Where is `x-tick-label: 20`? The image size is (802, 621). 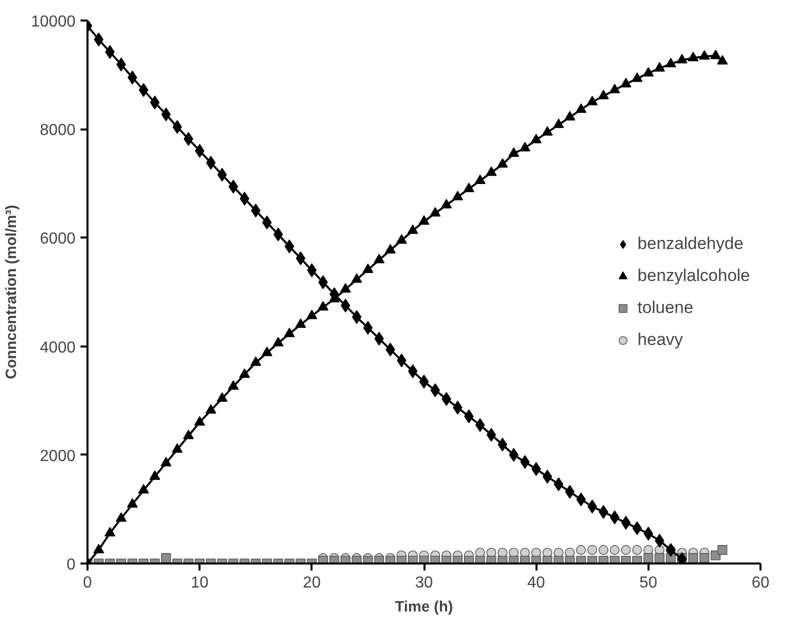 x-tick-label: 20 is located at coordinates (311, 583).